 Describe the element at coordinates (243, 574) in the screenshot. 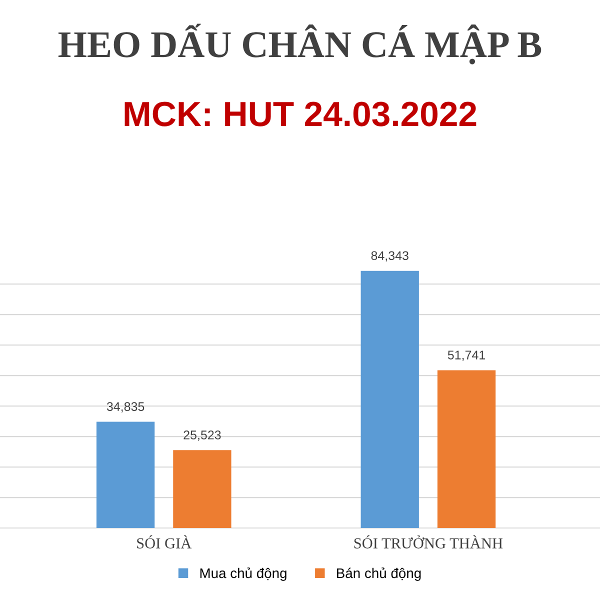

I see `legend-label: Mua chủ động` at that location.